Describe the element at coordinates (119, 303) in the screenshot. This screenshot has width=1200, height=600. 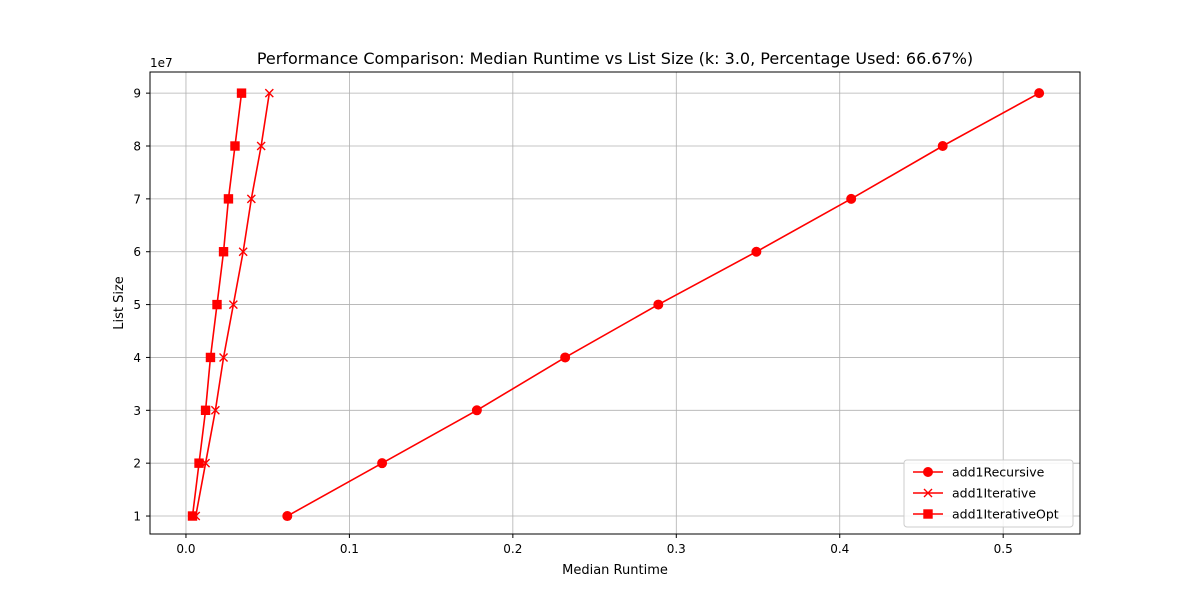
I see `y-axis-label: List Size` at that location.